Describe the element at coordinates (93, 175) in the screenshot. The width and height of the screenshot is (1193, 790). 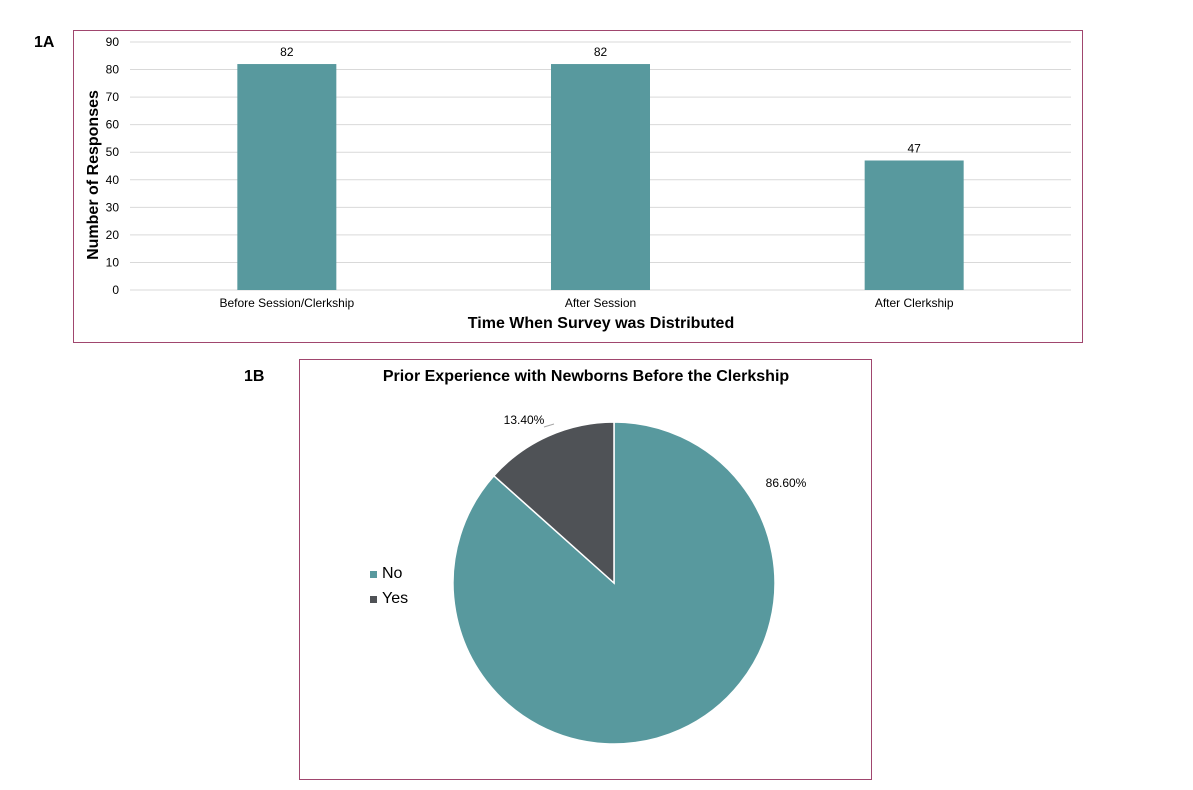
I see `y-axis-title: Number of Responses` at that location.